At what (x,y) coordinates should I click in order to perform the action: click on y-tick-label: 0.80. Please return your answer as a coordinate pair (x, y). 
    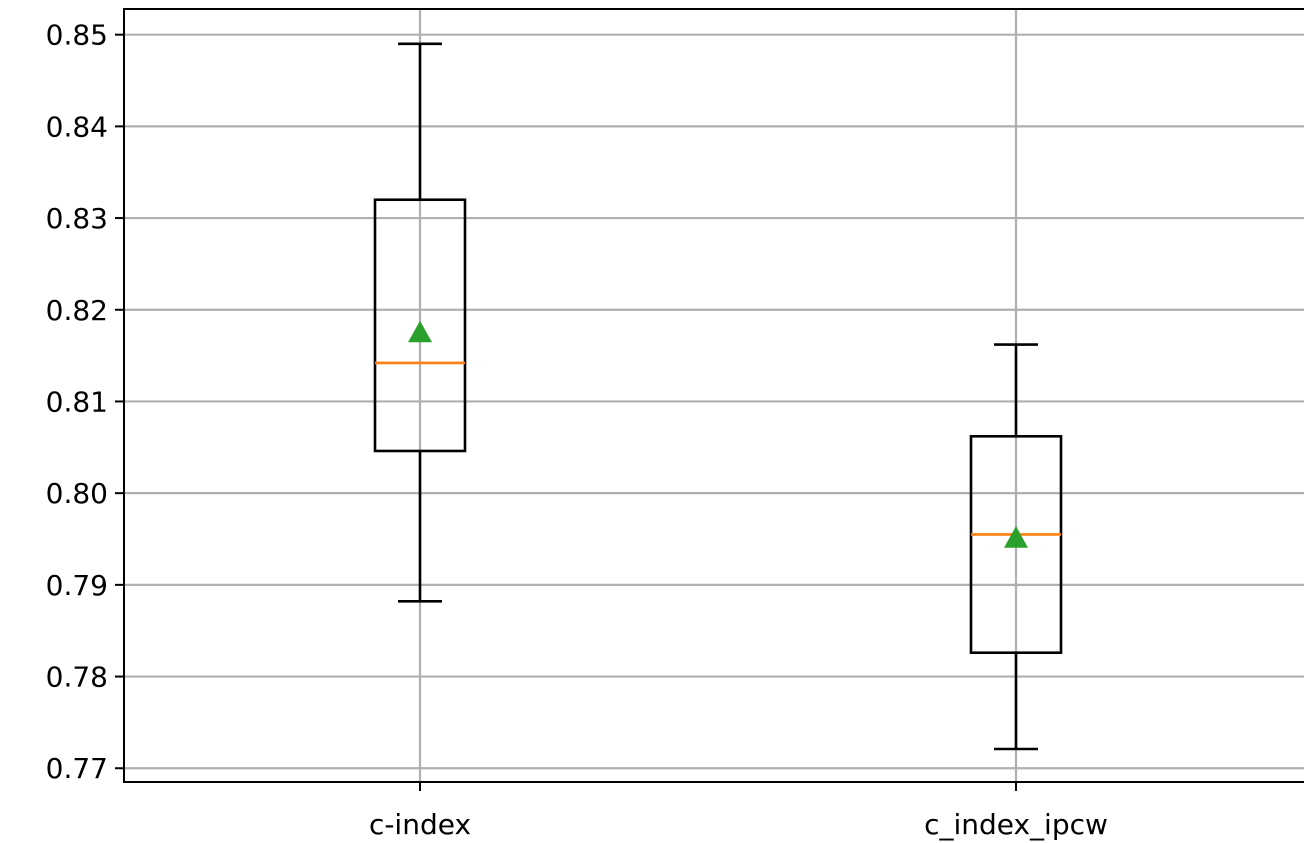
    Looking at the image, I should click on (77, 493).